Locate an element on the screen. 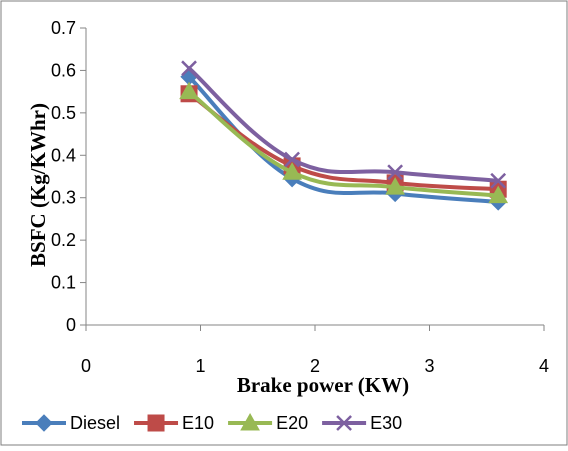 The width and height of the screenshot is (568, 451). legend-label: E10 is located at coordinates (198, 423).